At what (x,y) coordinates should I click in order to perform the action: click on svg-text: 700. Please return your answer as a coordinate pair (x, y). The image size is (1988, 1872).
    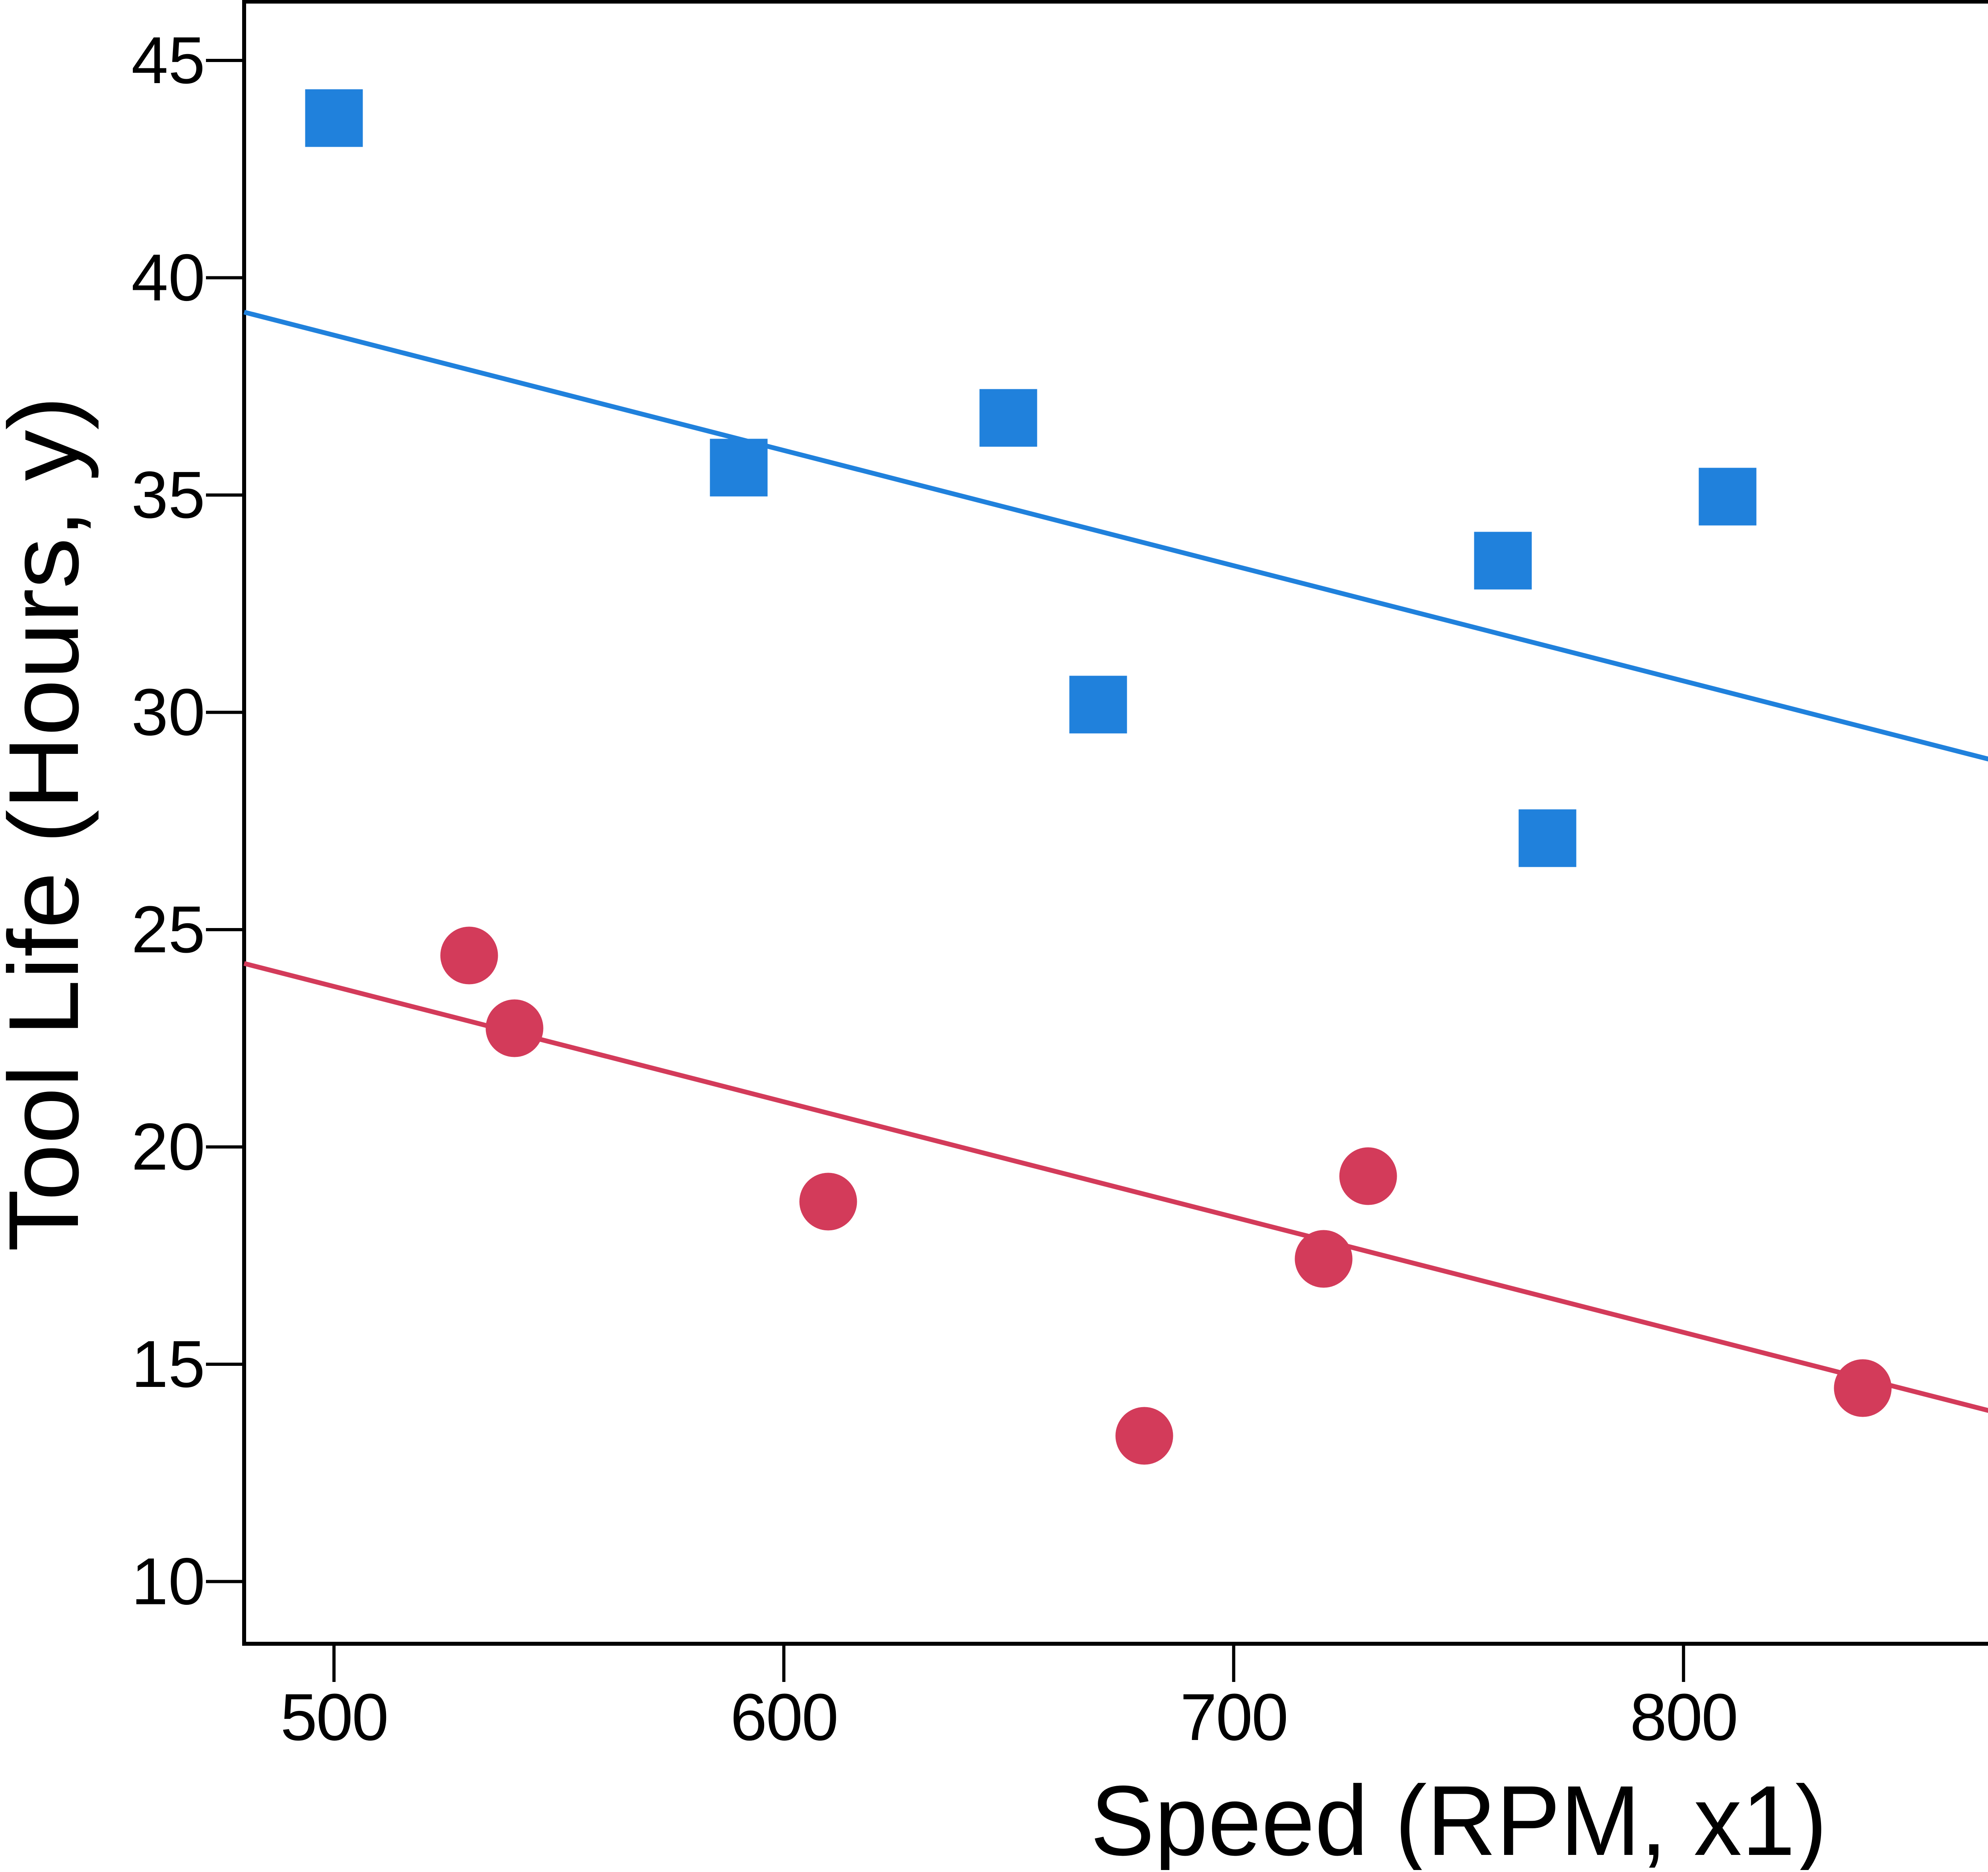
    Looking at the image, I should click on (1233, 1717).